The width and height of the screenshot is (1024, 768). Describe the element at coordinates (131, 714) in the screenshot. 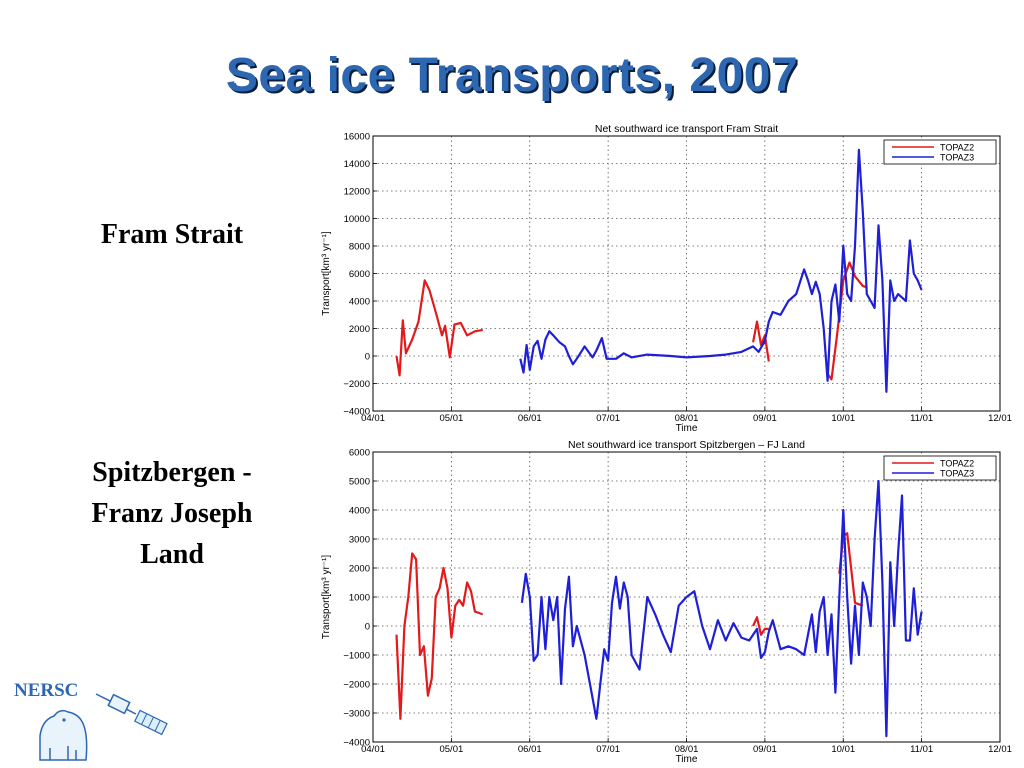

I see `satellite-icon` at that location.